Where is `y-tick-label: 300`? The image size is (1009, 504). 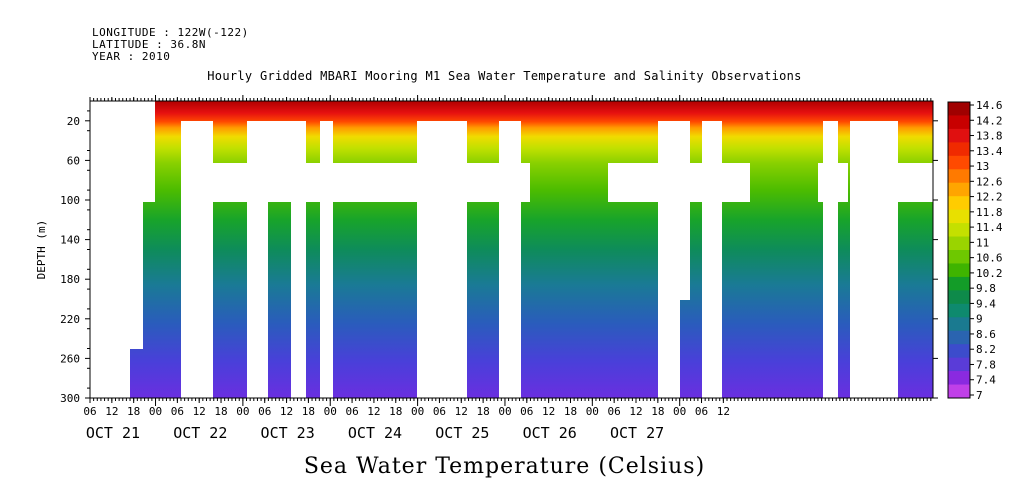 y-tick-label: 300 is located at coordinates (70, 398).